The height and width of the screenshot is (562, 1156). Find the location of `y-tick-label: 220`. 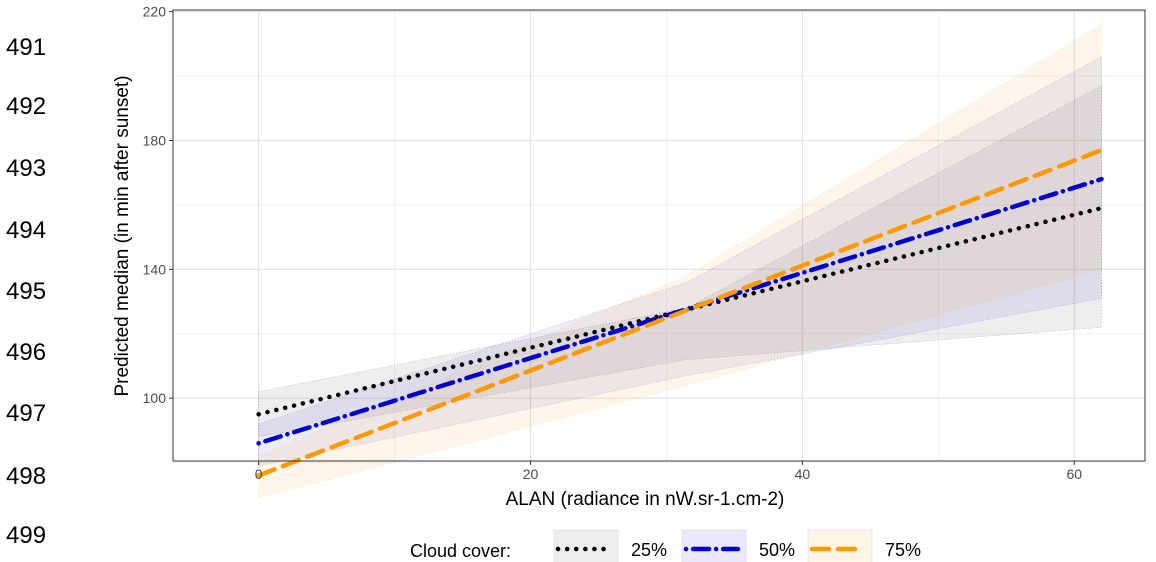

y-tick-label: 220 is located at coordinates (155, 12).